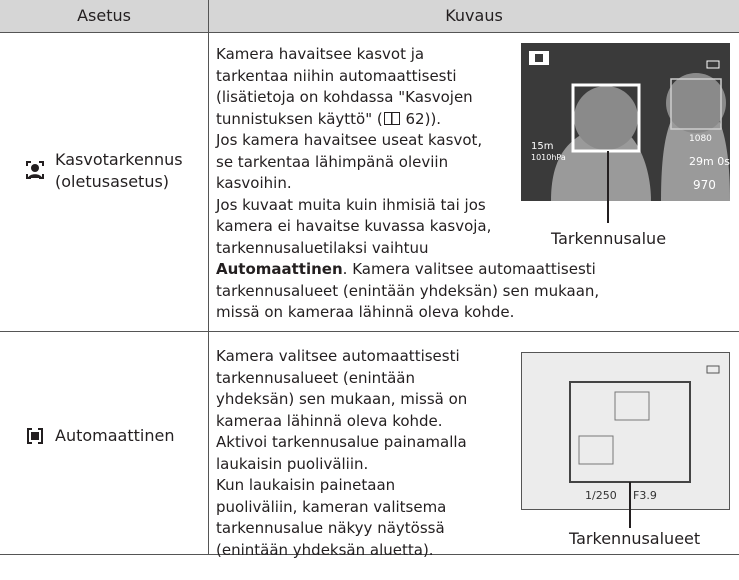 This screenshot has width=739, height=580. What do you see at coordinates (421, 118) in the screenshot?
I see `text: 62)).` at bounding box center [421, 118].